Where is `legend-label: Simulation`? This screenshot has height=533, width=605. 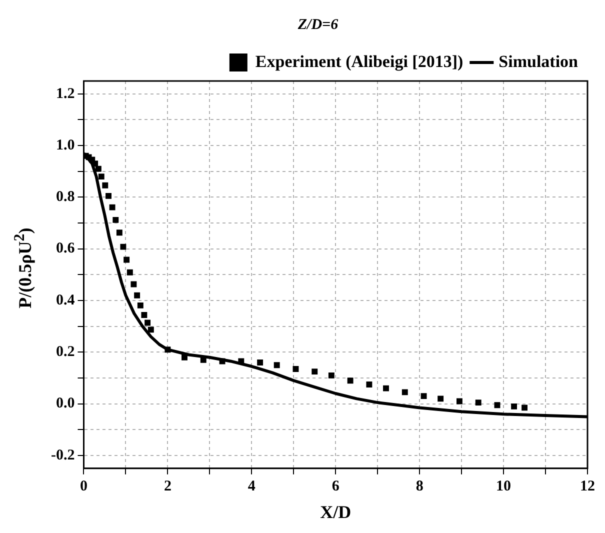 legend-label: Simulation is located at coordinates (538, 61).